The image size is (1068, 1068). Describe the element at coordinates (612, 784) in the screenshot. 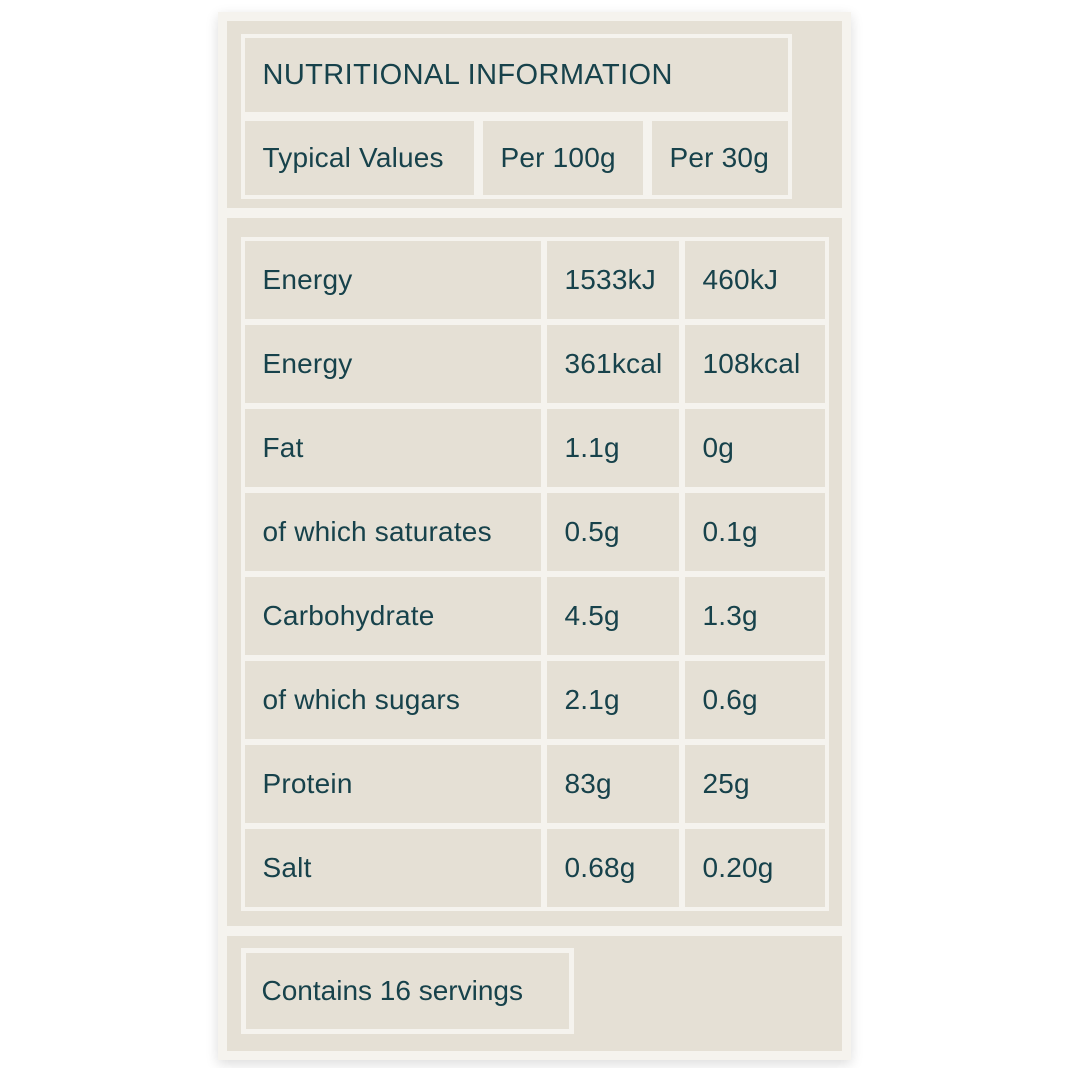

I see `value-per-100g: 83g` at that location.